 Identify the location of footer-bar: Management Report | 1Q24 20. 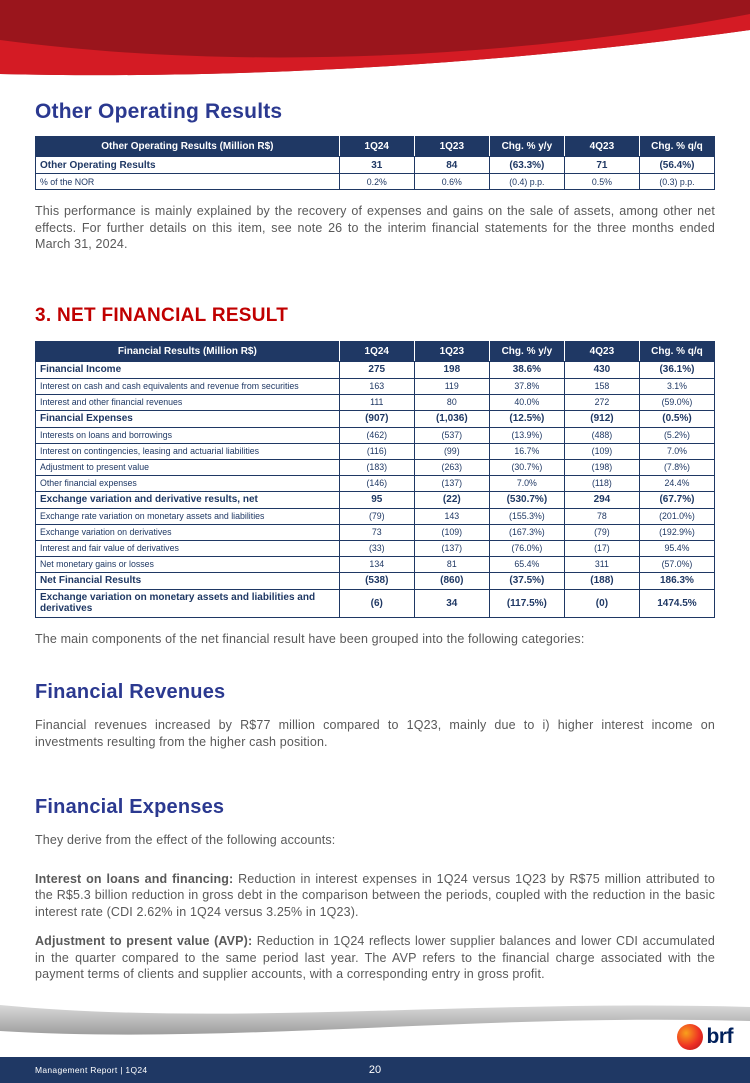
(375, 1070).